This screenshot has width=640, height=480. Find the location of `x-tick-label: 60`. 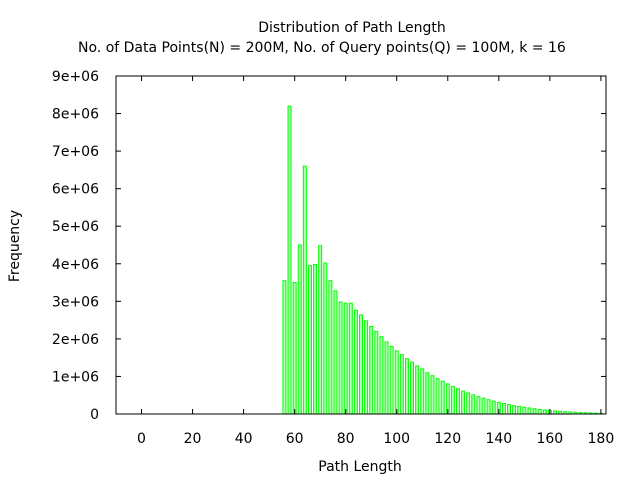

x-tick-label: 60 is located at coordinates (295, 439).